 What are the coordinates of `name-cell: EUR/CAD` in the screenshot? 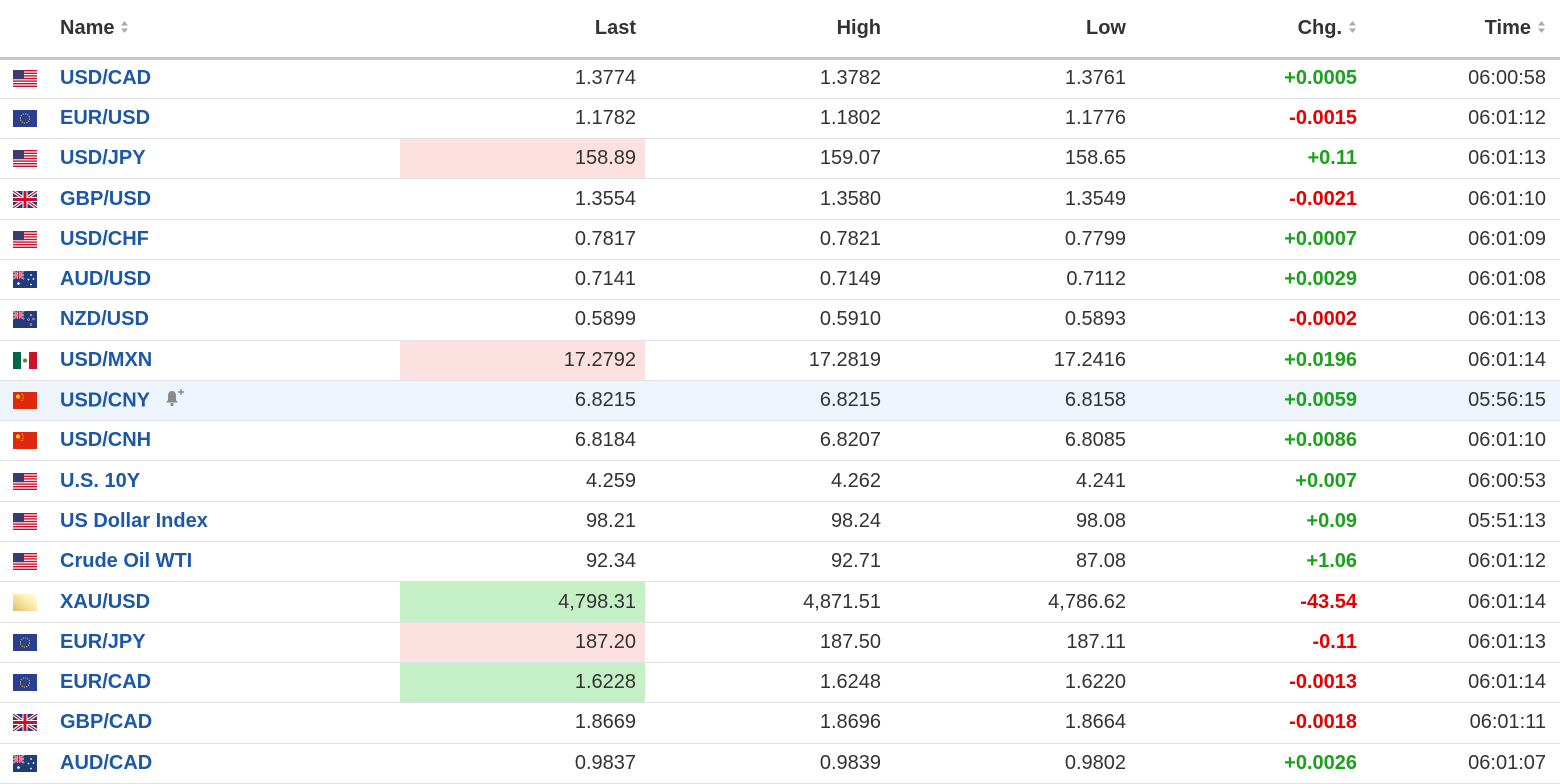 It's located at (225, 682).